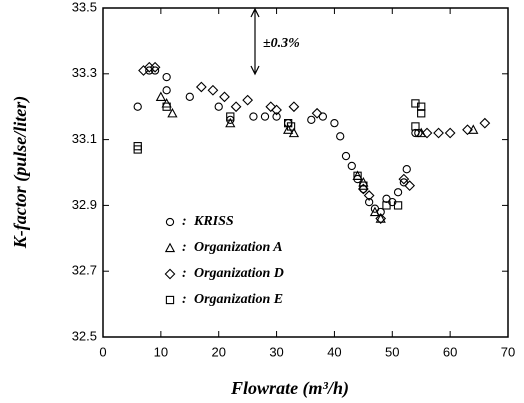 This screenshot has height=403, width=524. Describe the element at coordinates (213, 221) in the screenshot. I see `legend-label: KRISS` at that location.